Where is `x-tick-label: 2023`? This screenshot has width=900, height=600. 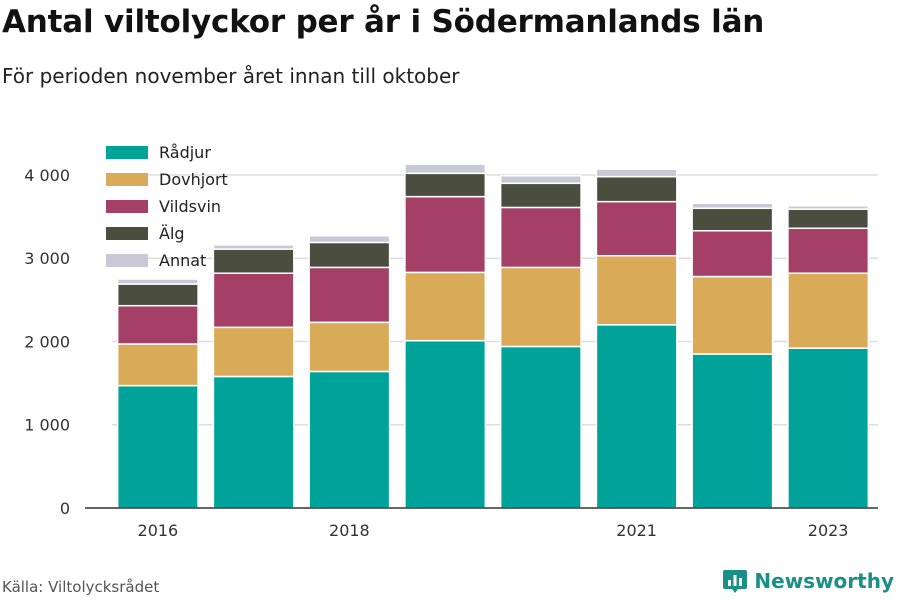 x-tick-label: 2023 is located at coordinates (828, 530).